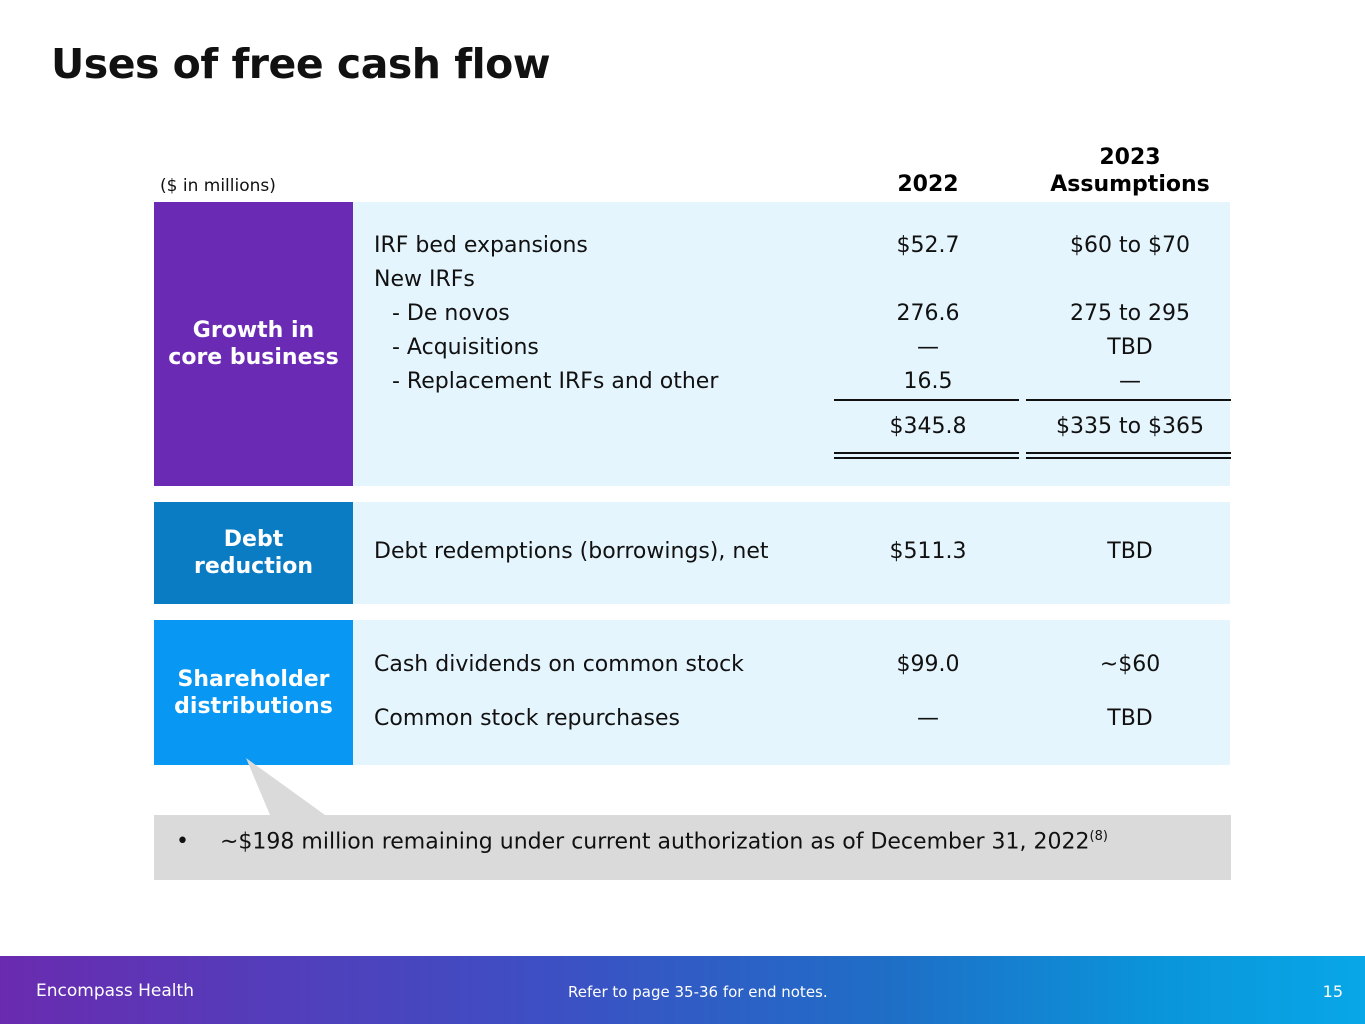  What do you see at coordinates (253, 679) in the screenshot?
I see `shareholder-label-line1: Shareholder` at bounding box center [253, 679].